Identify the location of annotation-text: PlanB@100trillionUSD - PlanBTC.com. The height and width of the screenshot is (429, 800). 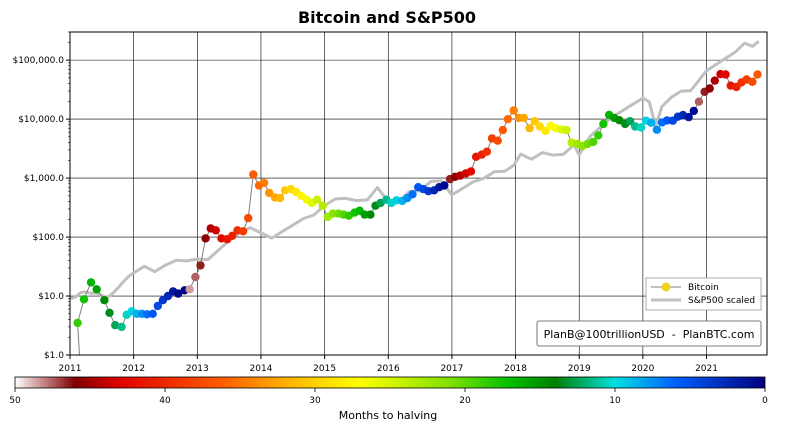
(649, 334).